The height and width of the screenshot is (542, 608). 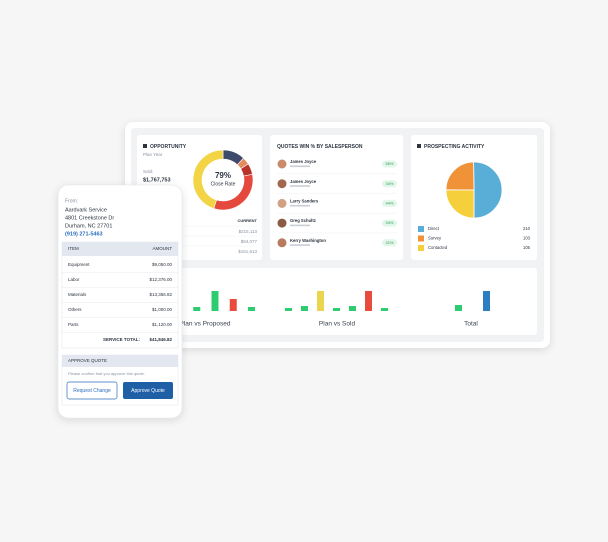 I want to click on sold-label: Sold:, so click(x=148, y=171).